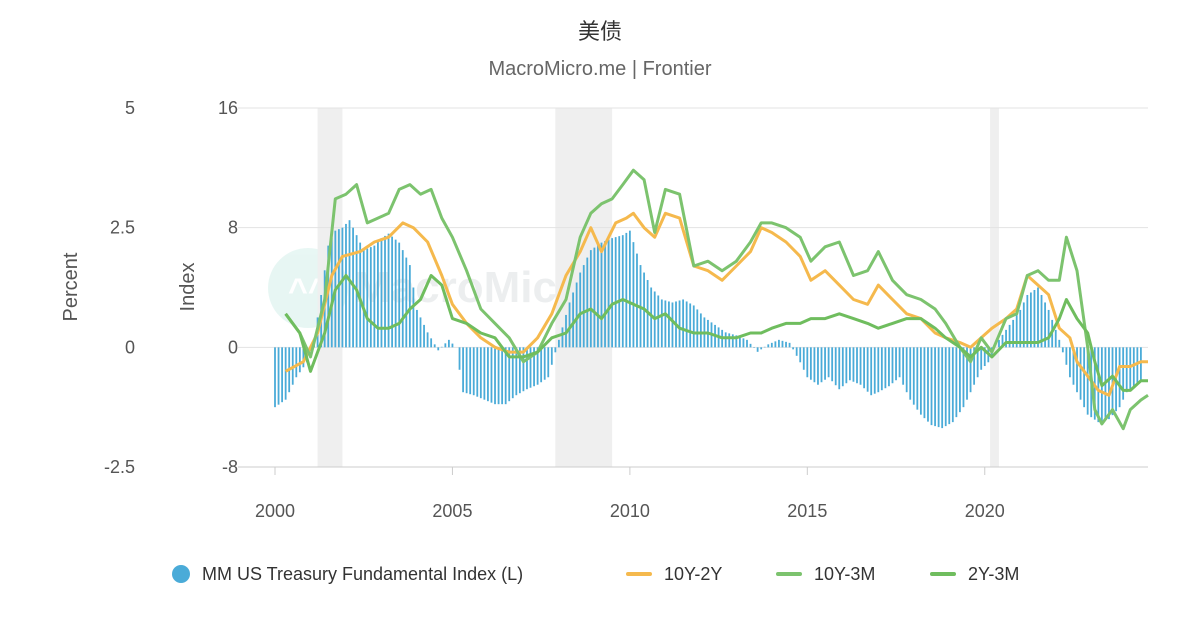 The width and height of the screenshot is (1200, 630). What do you see at coordinates (825, 574) in the screenshot?
I see `legend-item-10y-3m: 10Y-3M` at bounding box center [825, 574].